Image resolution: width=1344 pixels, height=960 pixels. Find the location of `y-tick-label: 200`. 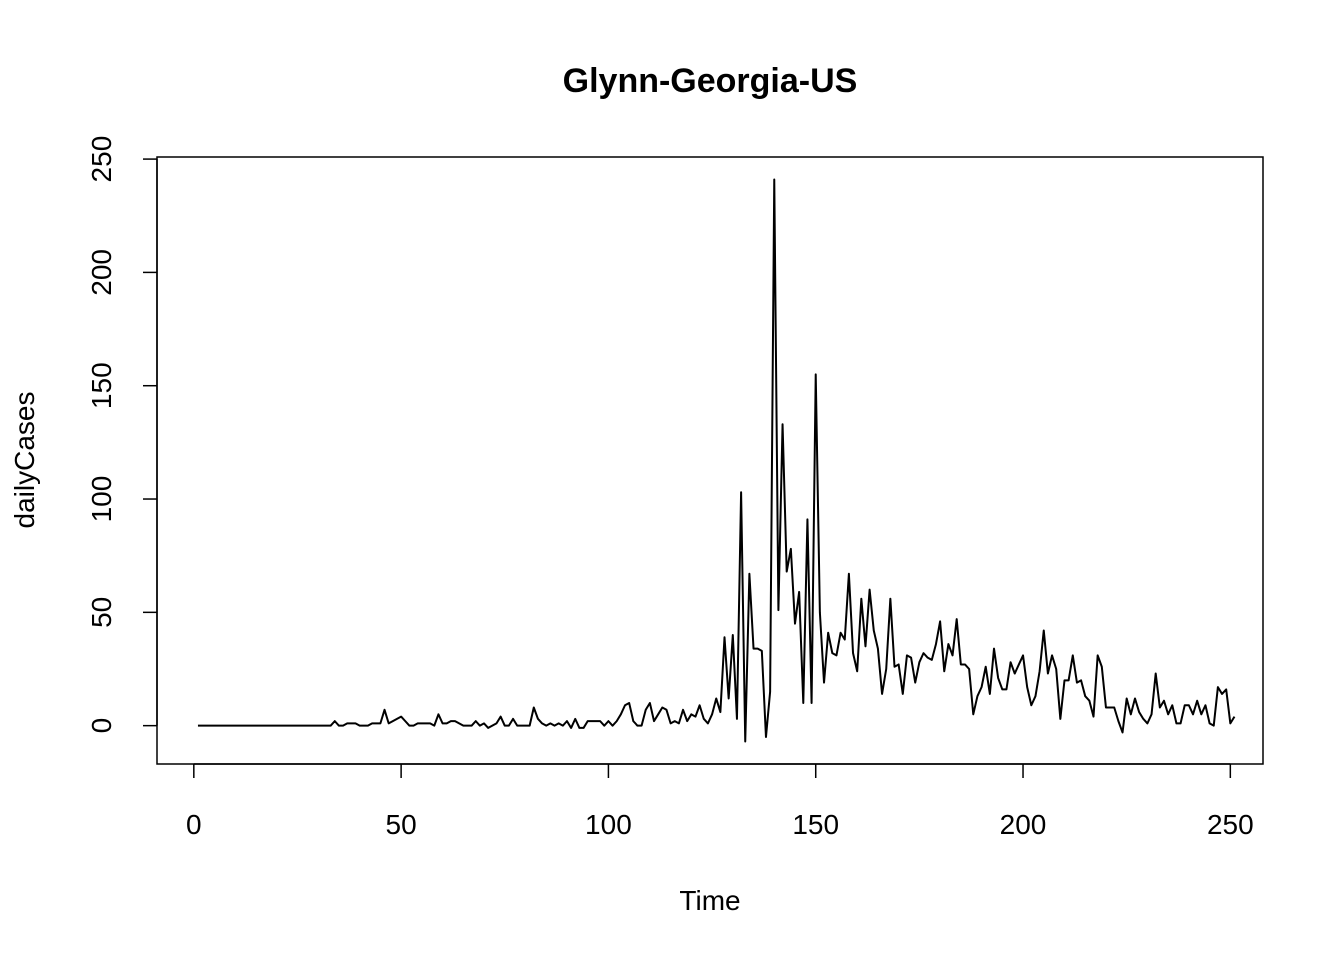

y-tick-label: 200 is located at coordinates (101, 272).